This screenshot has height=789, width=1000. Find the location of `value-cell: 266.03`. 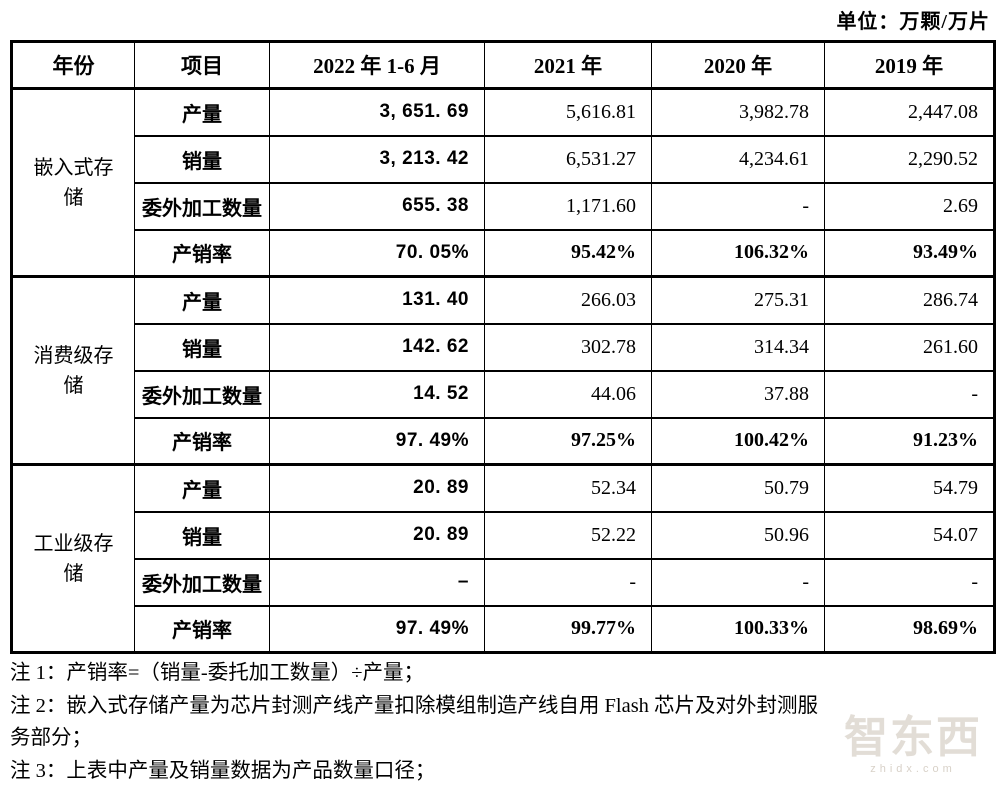

value-cell: 266.03 is located at coordinates (568, 300).